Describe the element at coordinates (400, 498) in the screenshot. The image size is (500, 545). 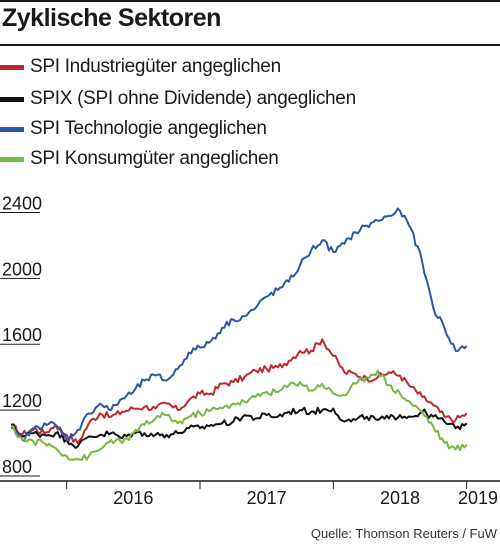
I see `x-tick-label: 2018` at that location.